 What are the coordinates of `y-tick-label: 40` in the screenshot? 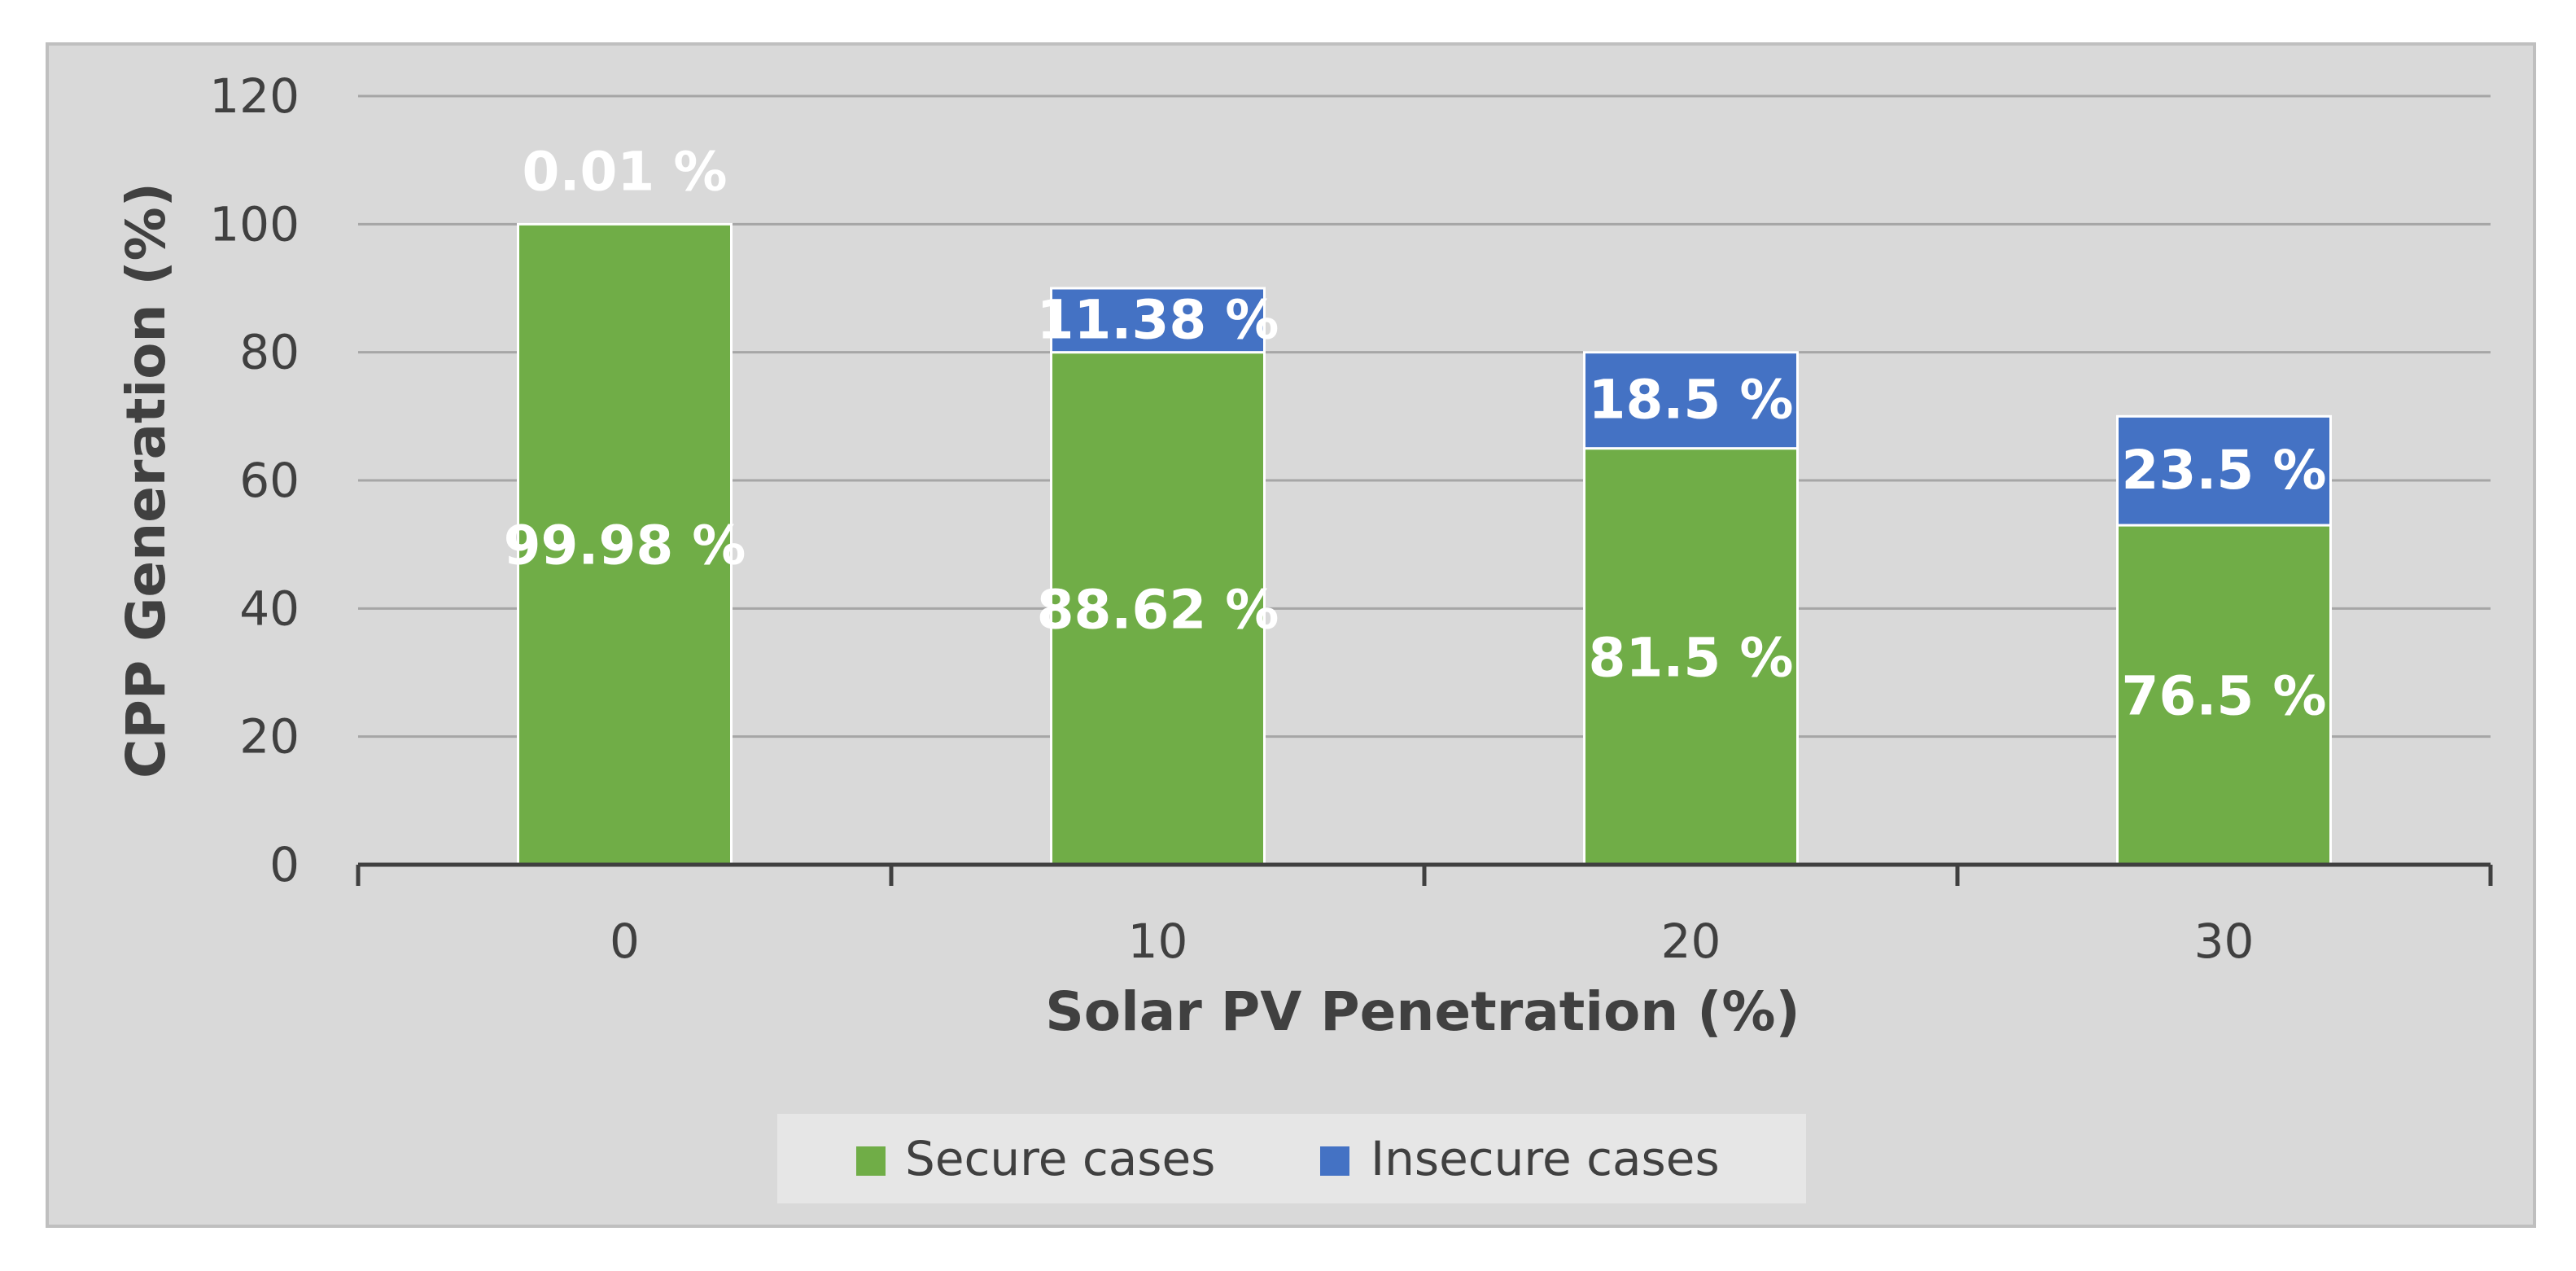 It's located at (269, 608).